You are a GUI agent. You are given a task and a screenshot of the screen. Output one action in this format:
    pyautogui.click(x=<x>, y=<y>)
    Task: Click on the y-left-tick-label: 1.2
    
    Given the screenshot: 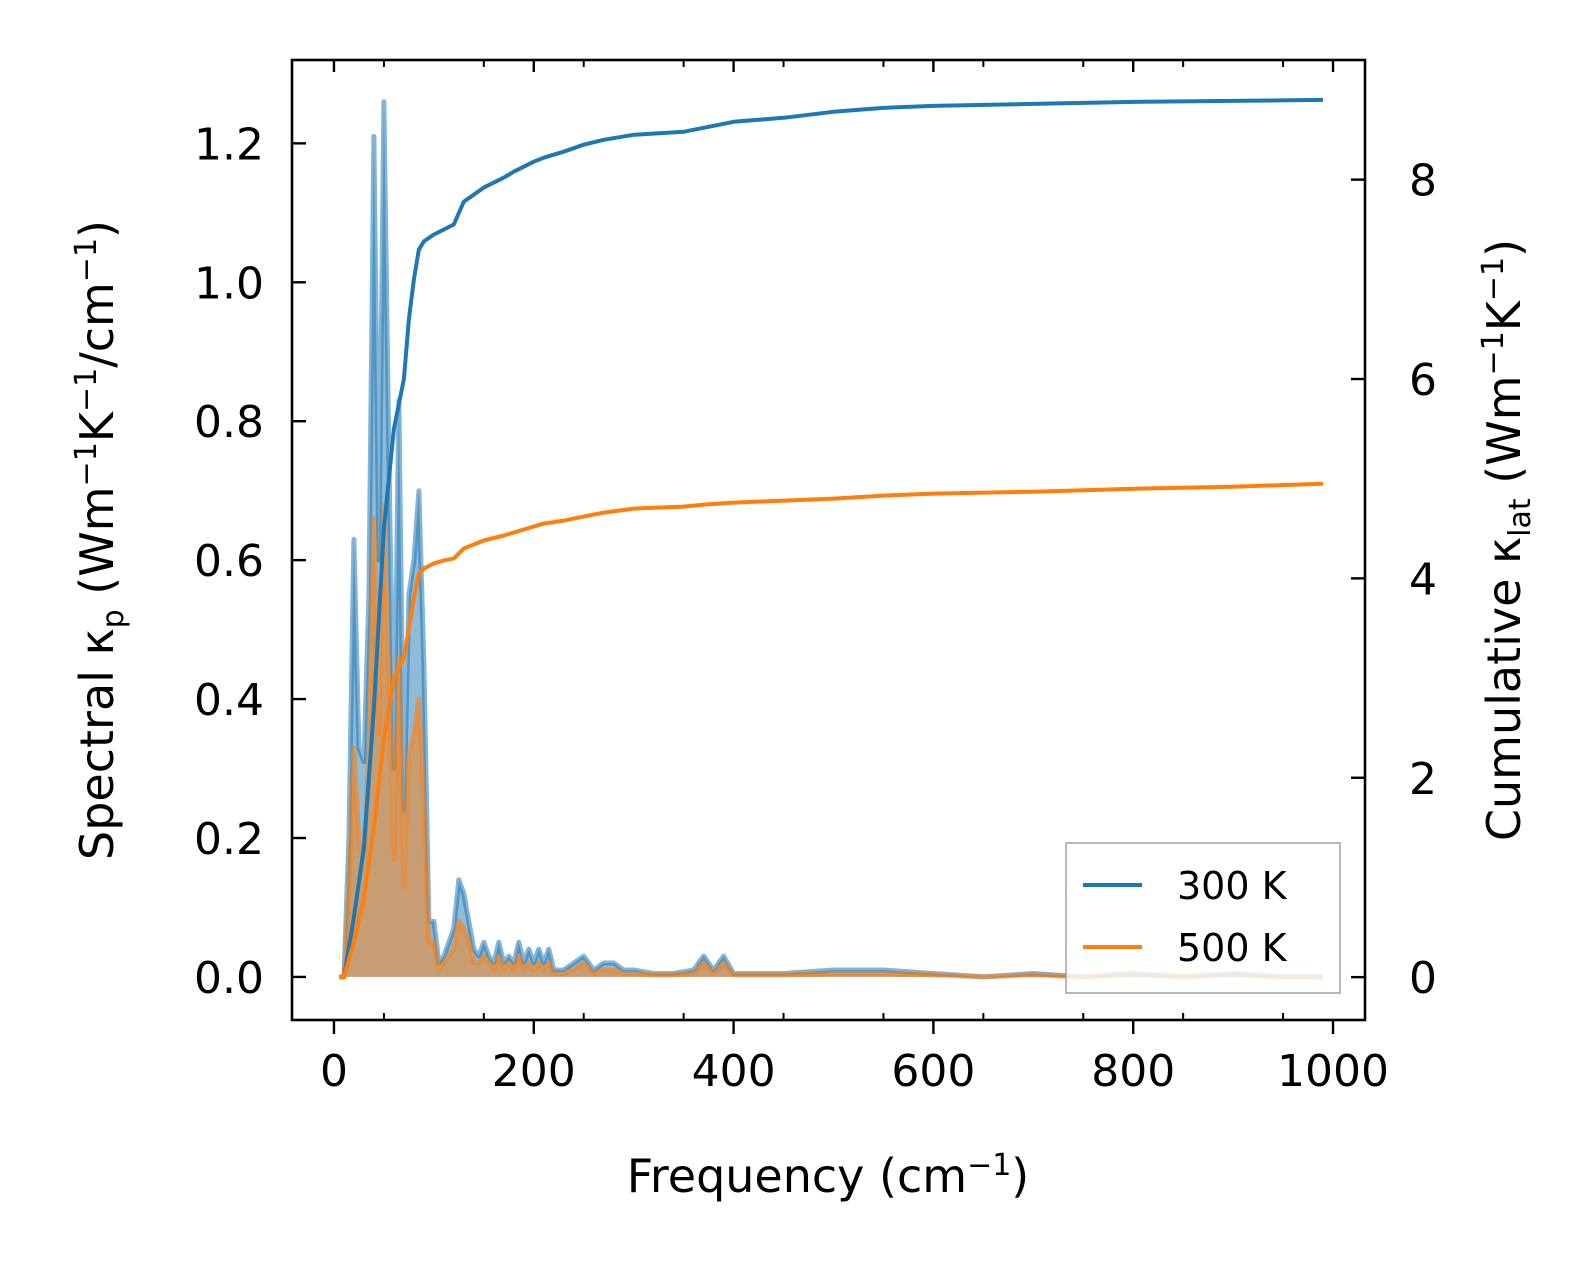 What is the action you would take?
    pyautogui.click(x=229, y=144)
    